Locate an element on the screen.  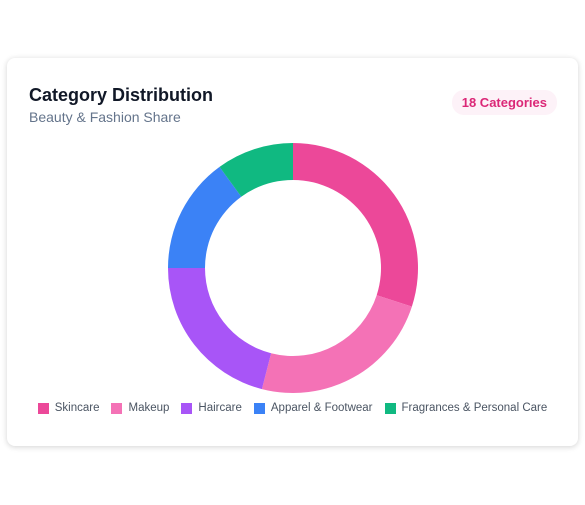
legend-label: Makeup is located at coordinates (149, 408).